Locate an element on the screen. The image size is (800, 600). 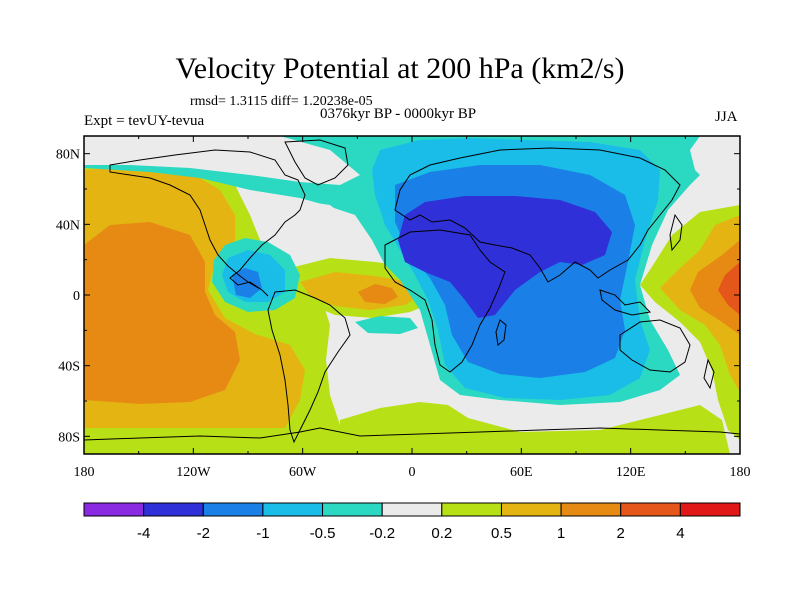
page-title: Velocity Potential at 200 hPa (km2/s) is located at coordinates (400, 68).